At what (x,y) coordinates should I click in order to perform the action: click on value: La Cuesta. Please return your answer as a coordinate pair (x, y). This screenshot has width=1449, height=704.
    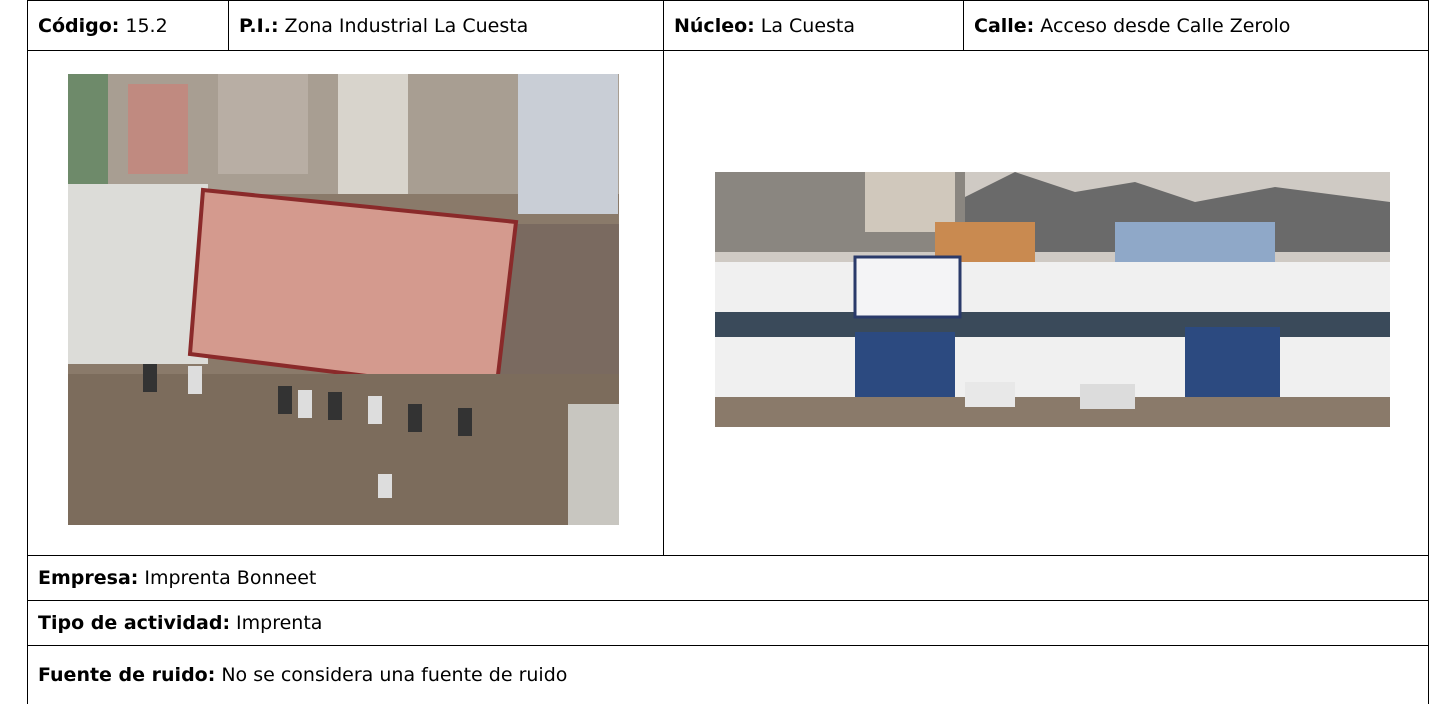
    Looking at the image, I should click on (808, 25).